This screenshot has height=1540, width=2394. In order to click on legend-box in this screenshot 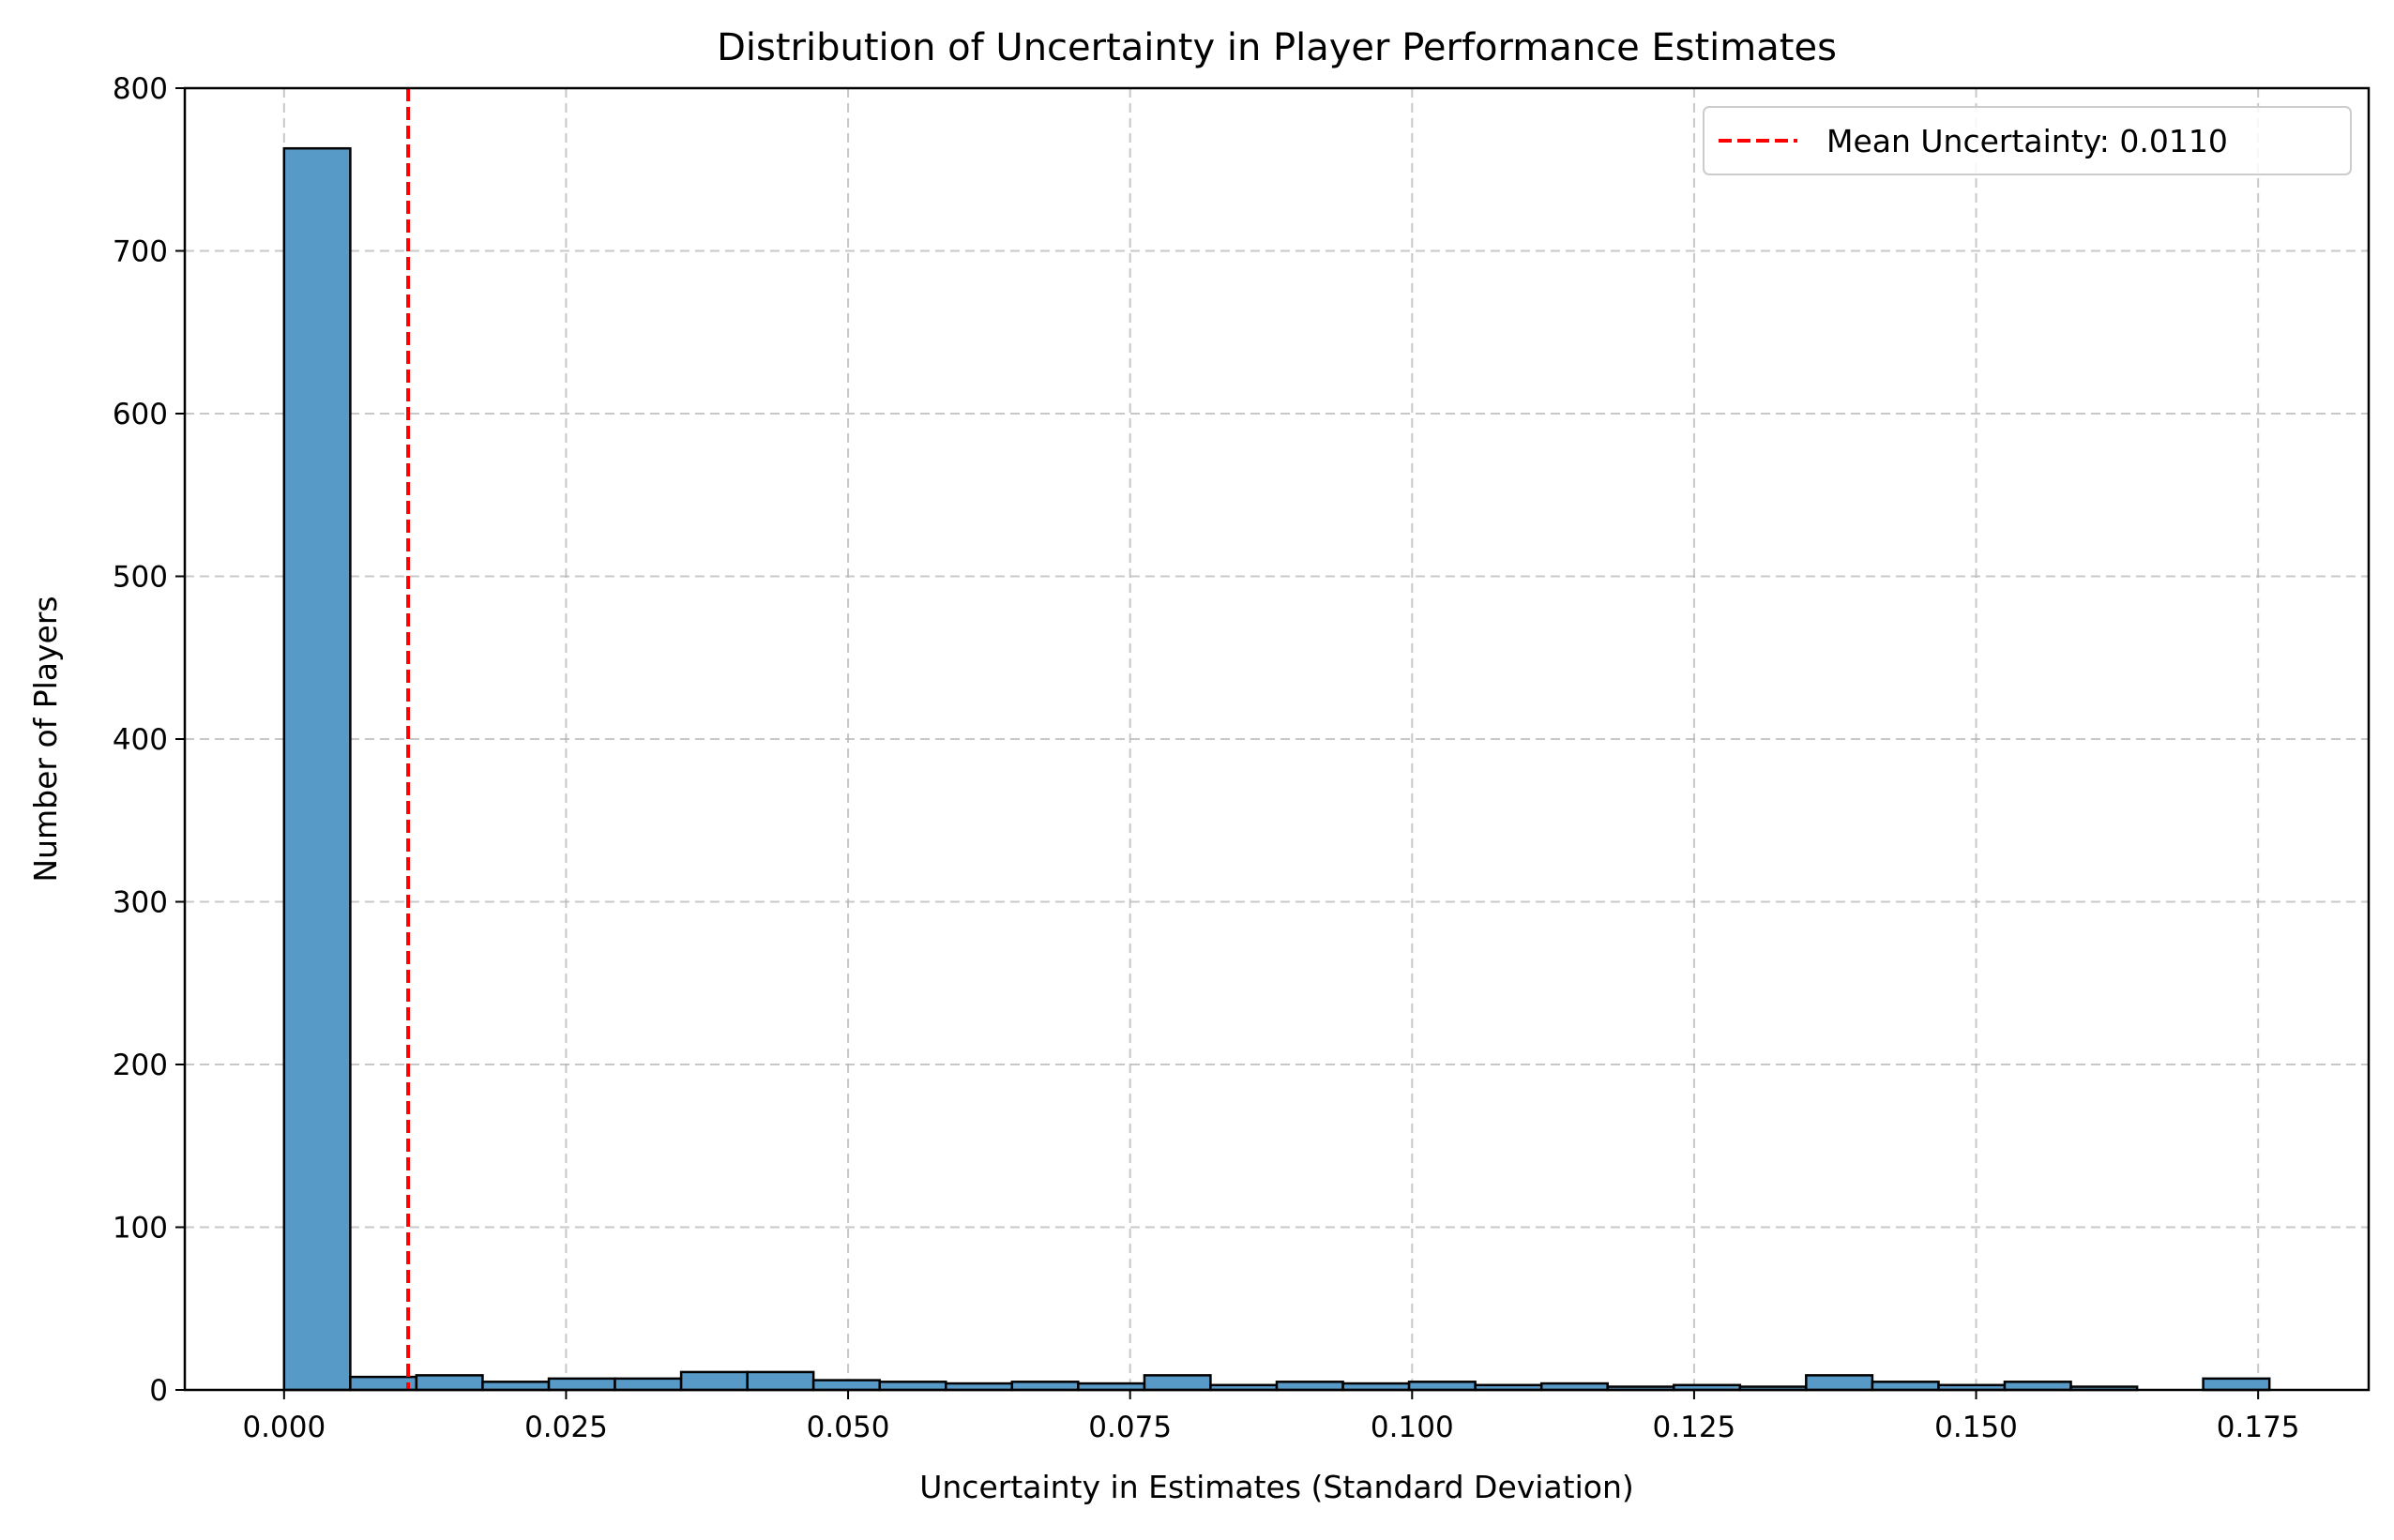, I will do `click(2027, 140)`.